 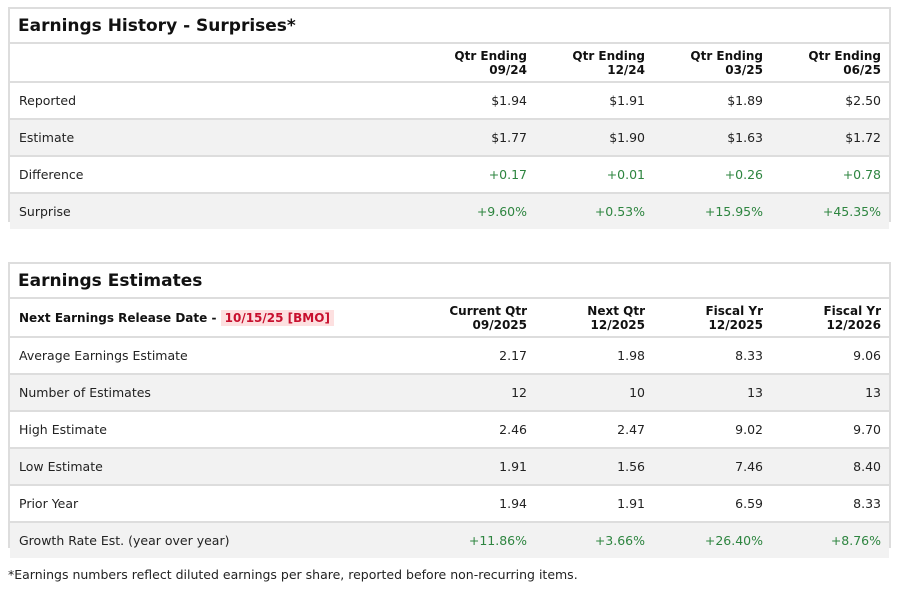 I want to click on earnings-estimates-title: Earnings Estimates, so click(x=449, y=281).